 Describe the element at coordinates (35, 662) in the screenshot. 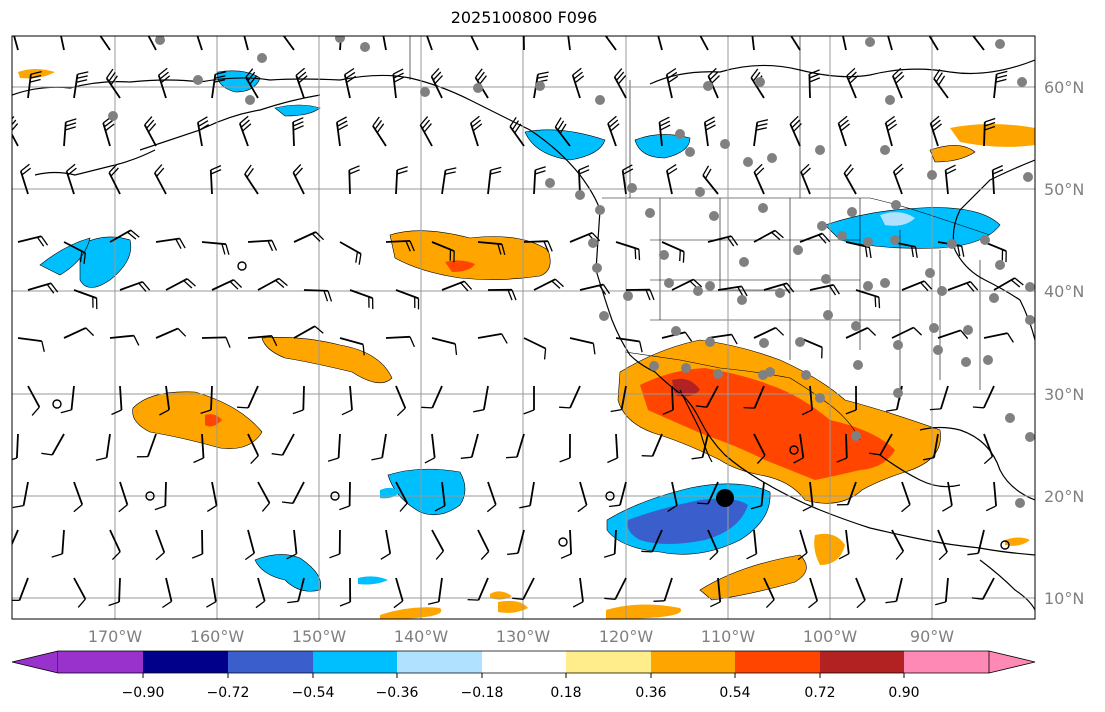

I see `colorbar-extend-low` at that location.